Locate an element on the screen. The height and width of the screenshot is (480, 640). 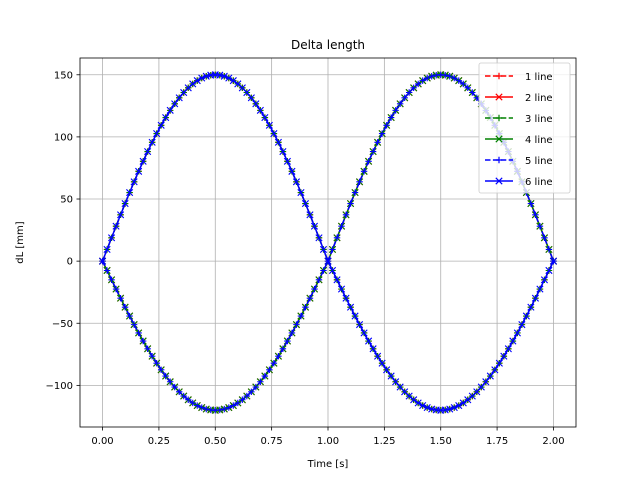
legend-entry: 6 line is located at coordinates (519, 182).